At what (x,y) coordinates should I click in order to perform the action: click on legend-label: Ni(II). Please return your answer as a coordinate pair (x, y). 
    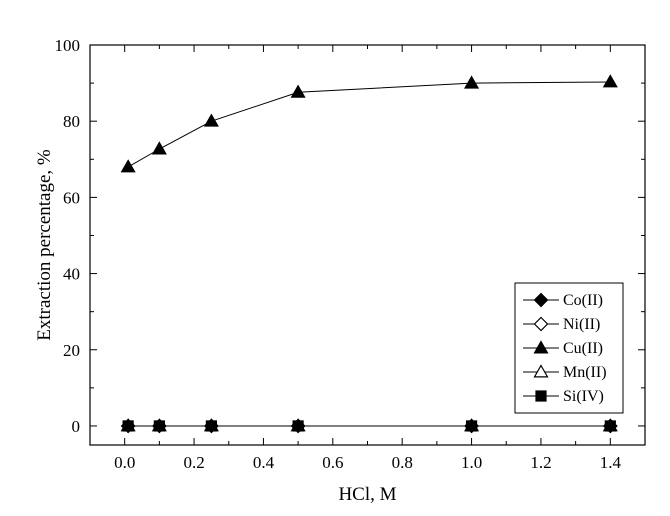
    Looking at the image, I should click on (581, 324).